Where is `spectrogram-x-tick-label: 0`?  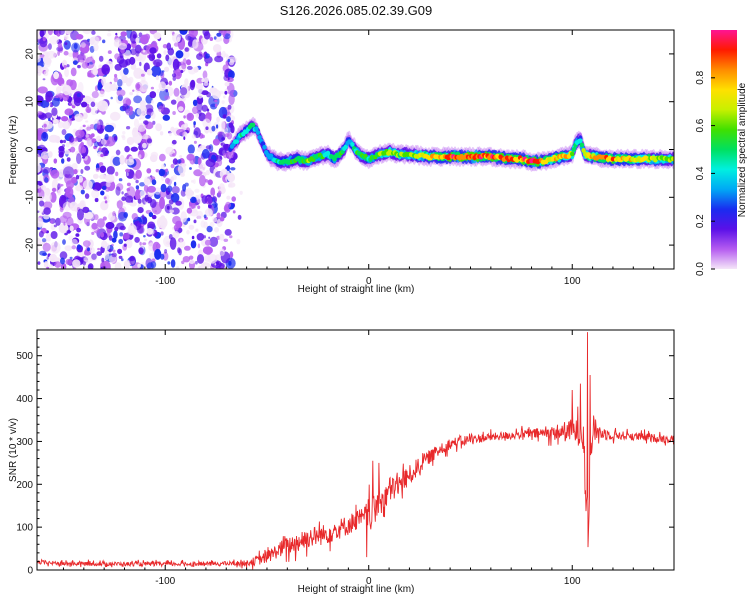
spectrogram-x-tick-label: 0 is located at coordinates (369, 281).